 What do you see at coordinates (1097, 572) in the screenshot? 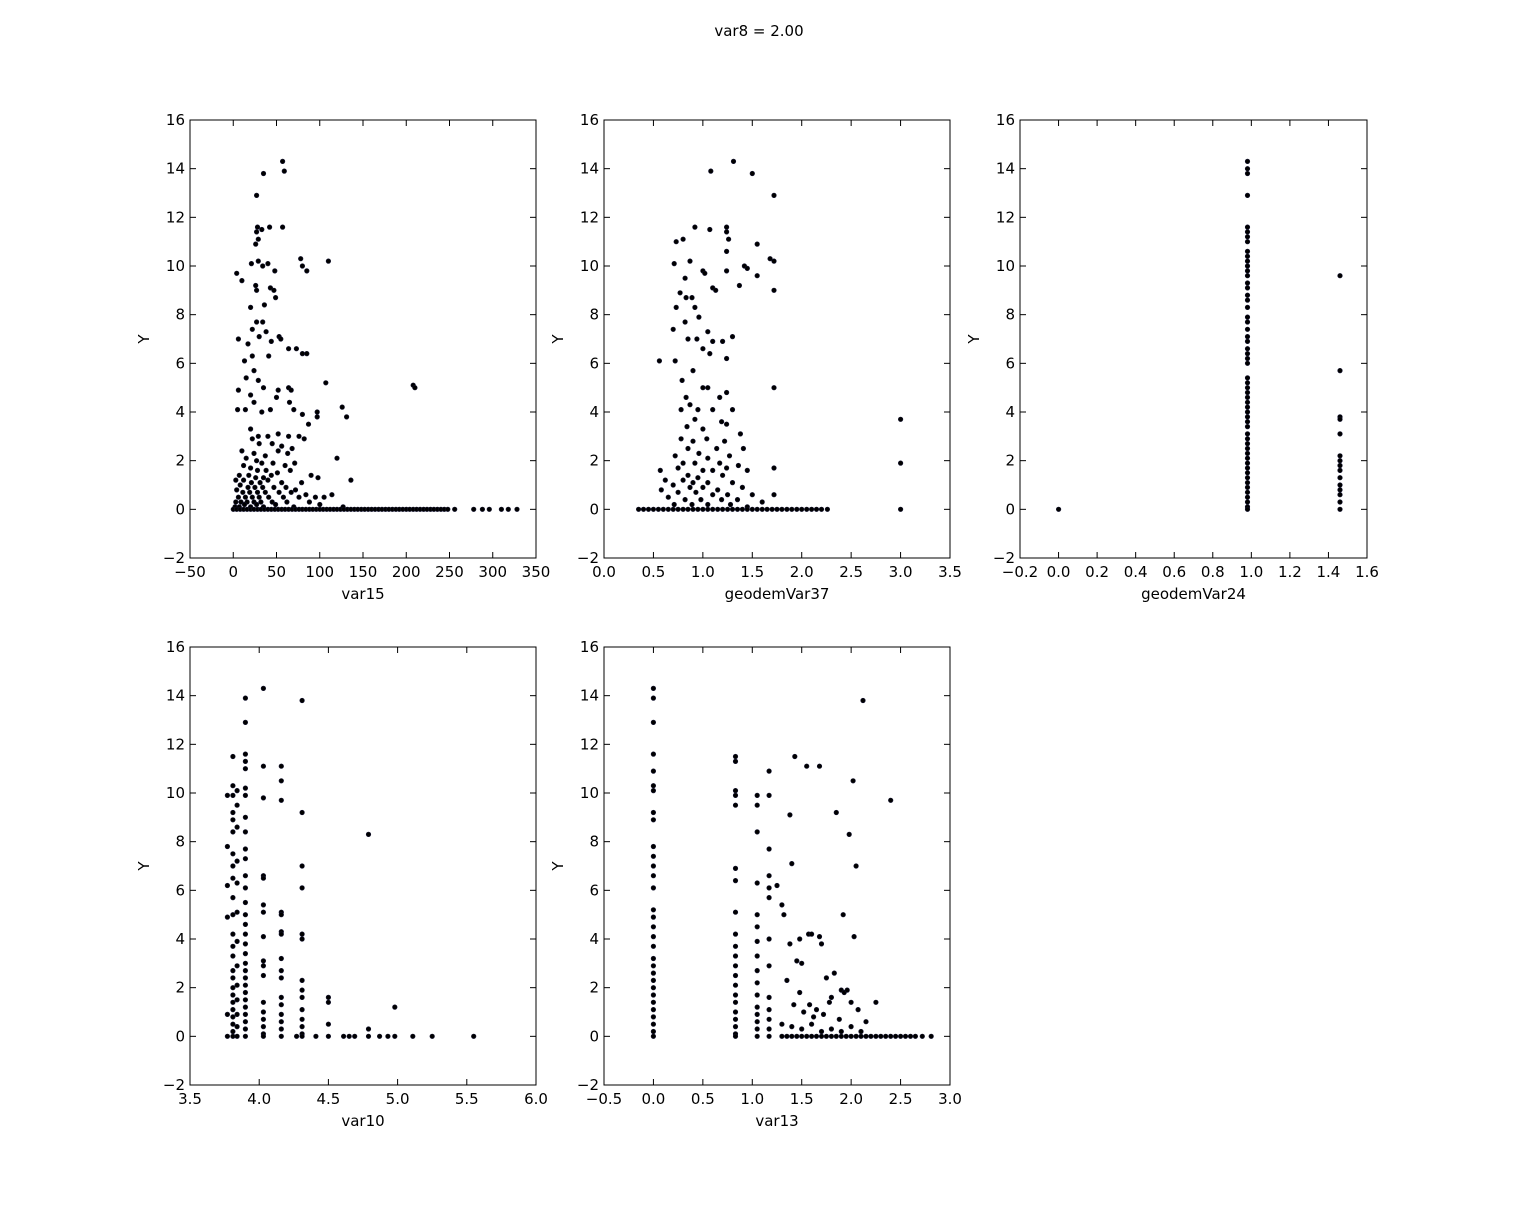
I see `x-tick-label: 0.2` at bounding box center [1097, 572].